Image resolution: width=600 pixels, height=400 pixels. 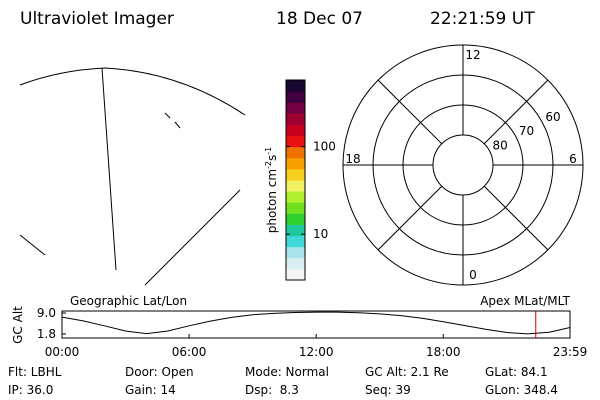 What do you see at coordinates (287, 372) in the screenshot?
I see `status-field: Mode: Normal` at bounding box center [287, 372].